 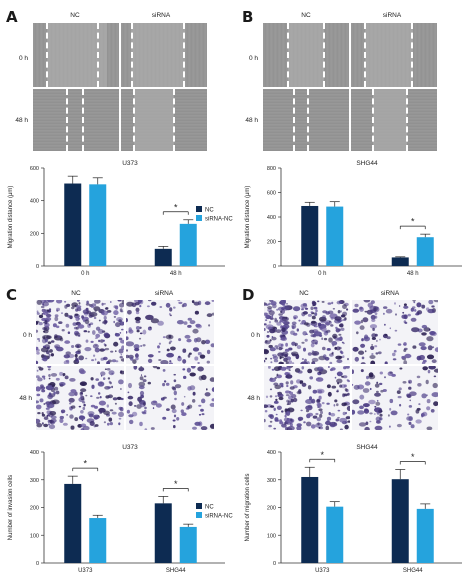 What do you see at coordinates (304, 293) in the screenshot?
I see `panel-d-column-label-nc: NC` at bounding box center [304, 293].